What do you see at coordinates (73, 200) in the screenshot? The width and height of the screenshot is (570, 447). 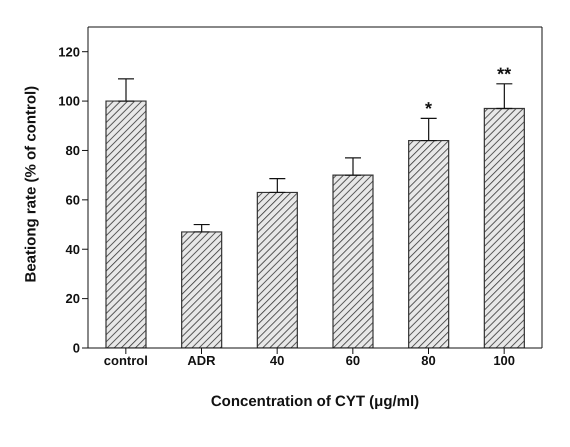 I see `y-tick-label: 60` at bounding box center [73, 200].